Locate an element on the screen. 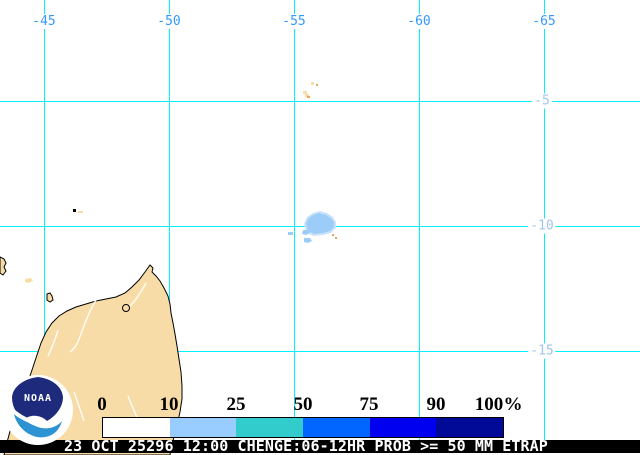 The height and width of the screenshot is (455, 640). anjouan-island is located at coordinates (50, 297).